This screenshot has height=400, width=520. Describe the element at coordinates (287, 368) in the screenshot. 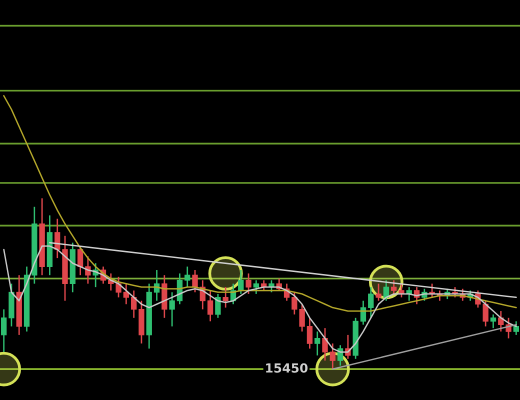

I see `annotation: 15450` at that location.